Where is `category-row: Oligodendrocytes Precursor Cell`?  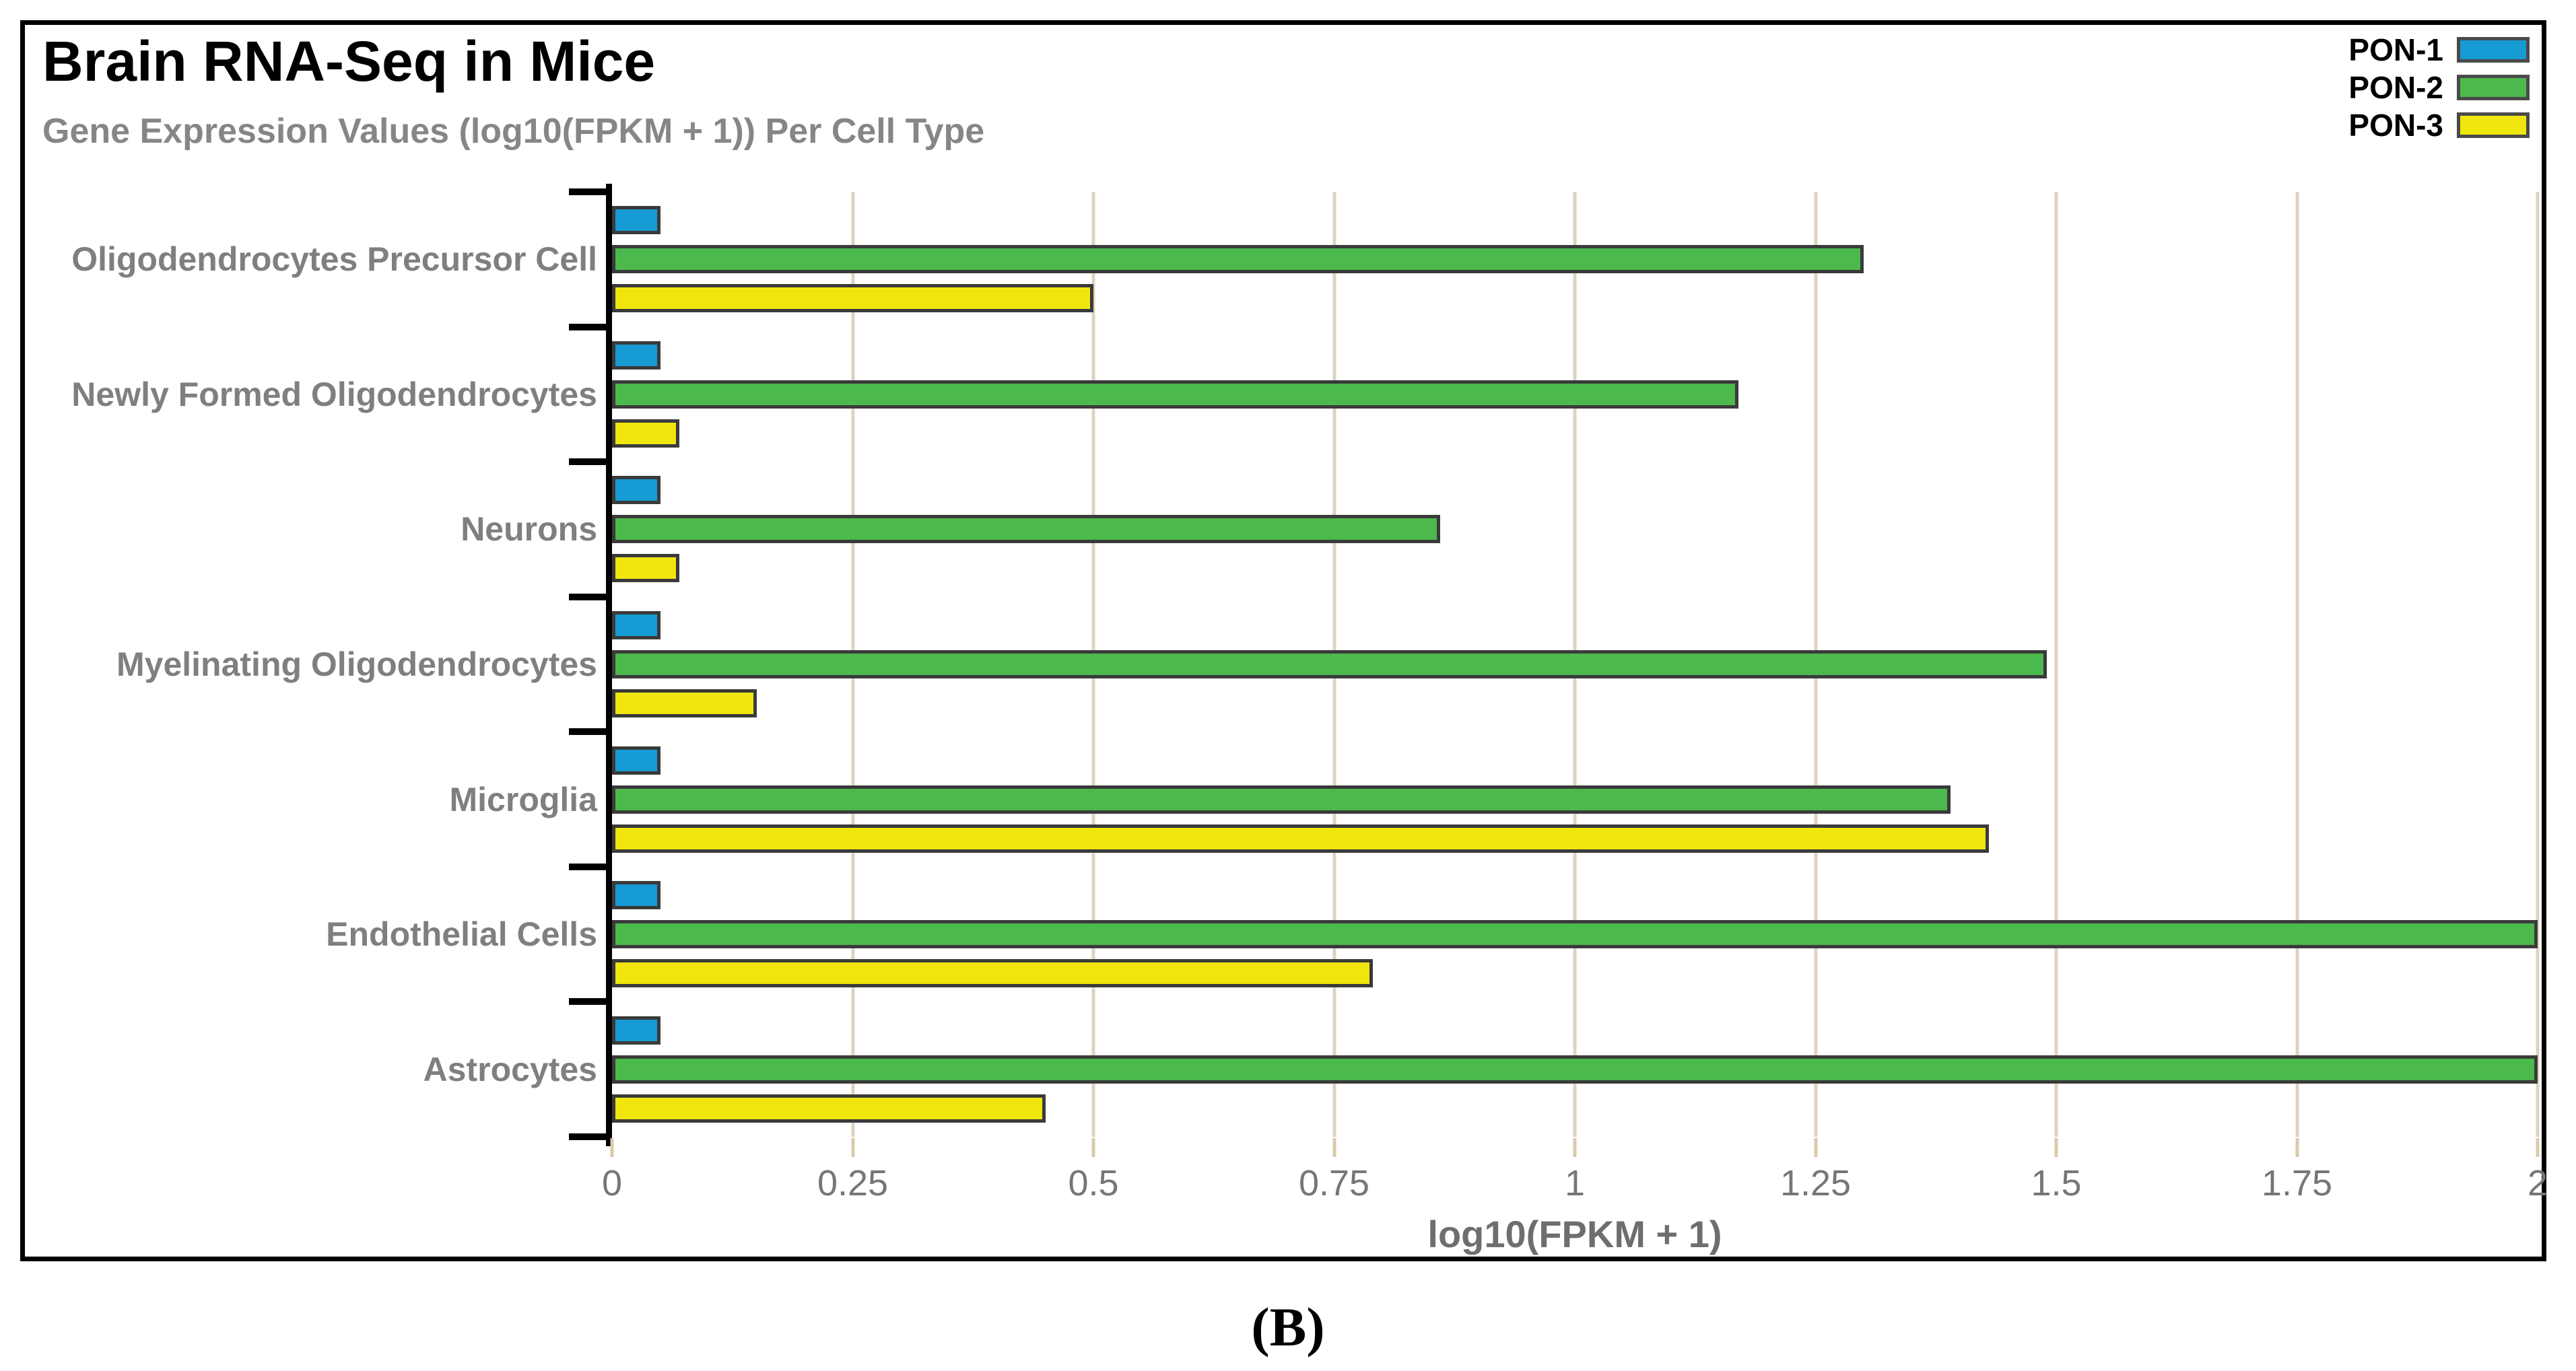
category-row: Oligodendrocytes Precursor Cell is located at coordinates (1304, 259).